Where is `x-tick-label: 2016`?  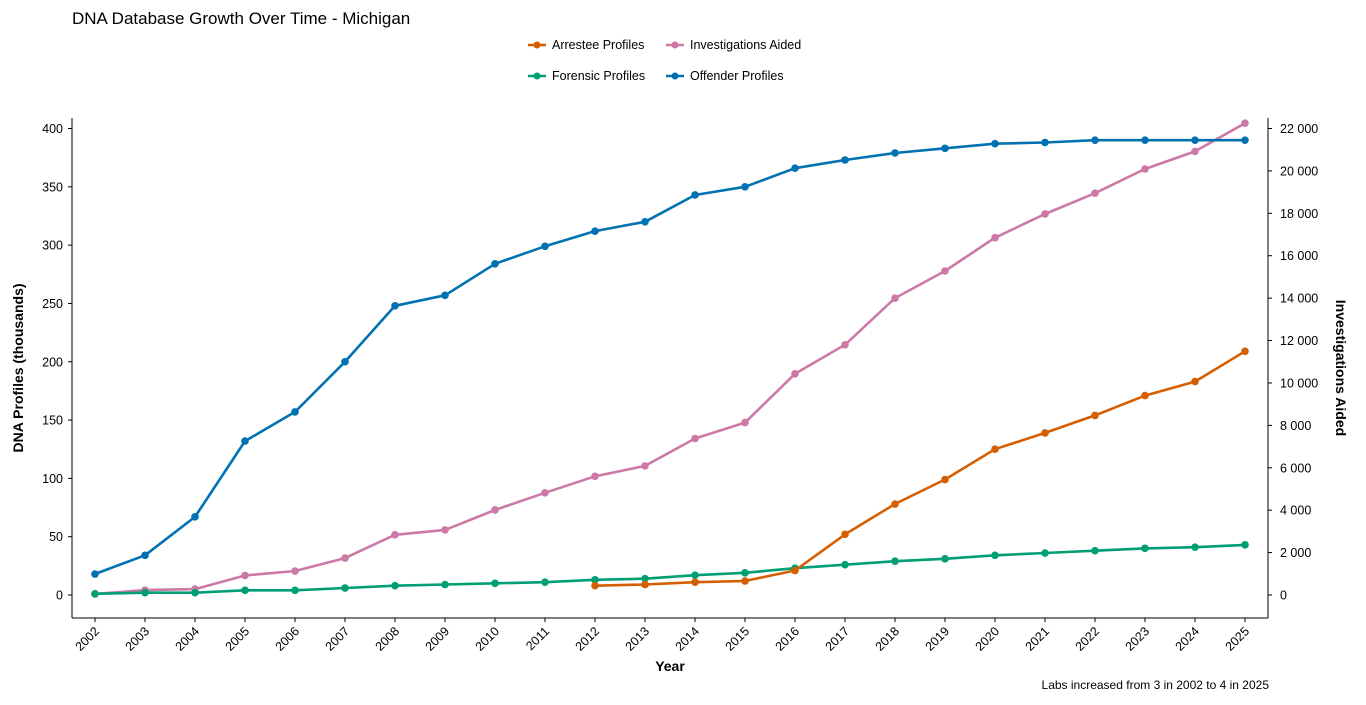 x-tick-label: 2016 is located at coordinates (788, 639).